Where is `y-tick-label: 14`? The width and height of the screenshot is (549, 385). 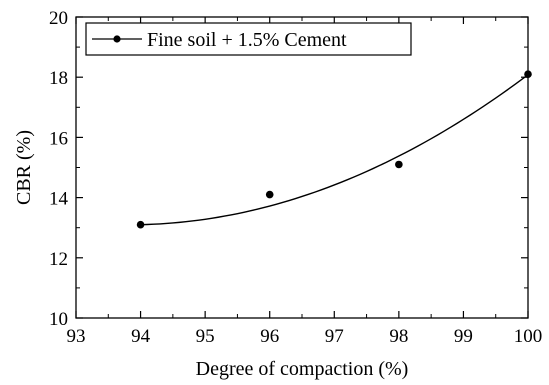 y-tick-label: 14 is located at coordinates (59, 199).